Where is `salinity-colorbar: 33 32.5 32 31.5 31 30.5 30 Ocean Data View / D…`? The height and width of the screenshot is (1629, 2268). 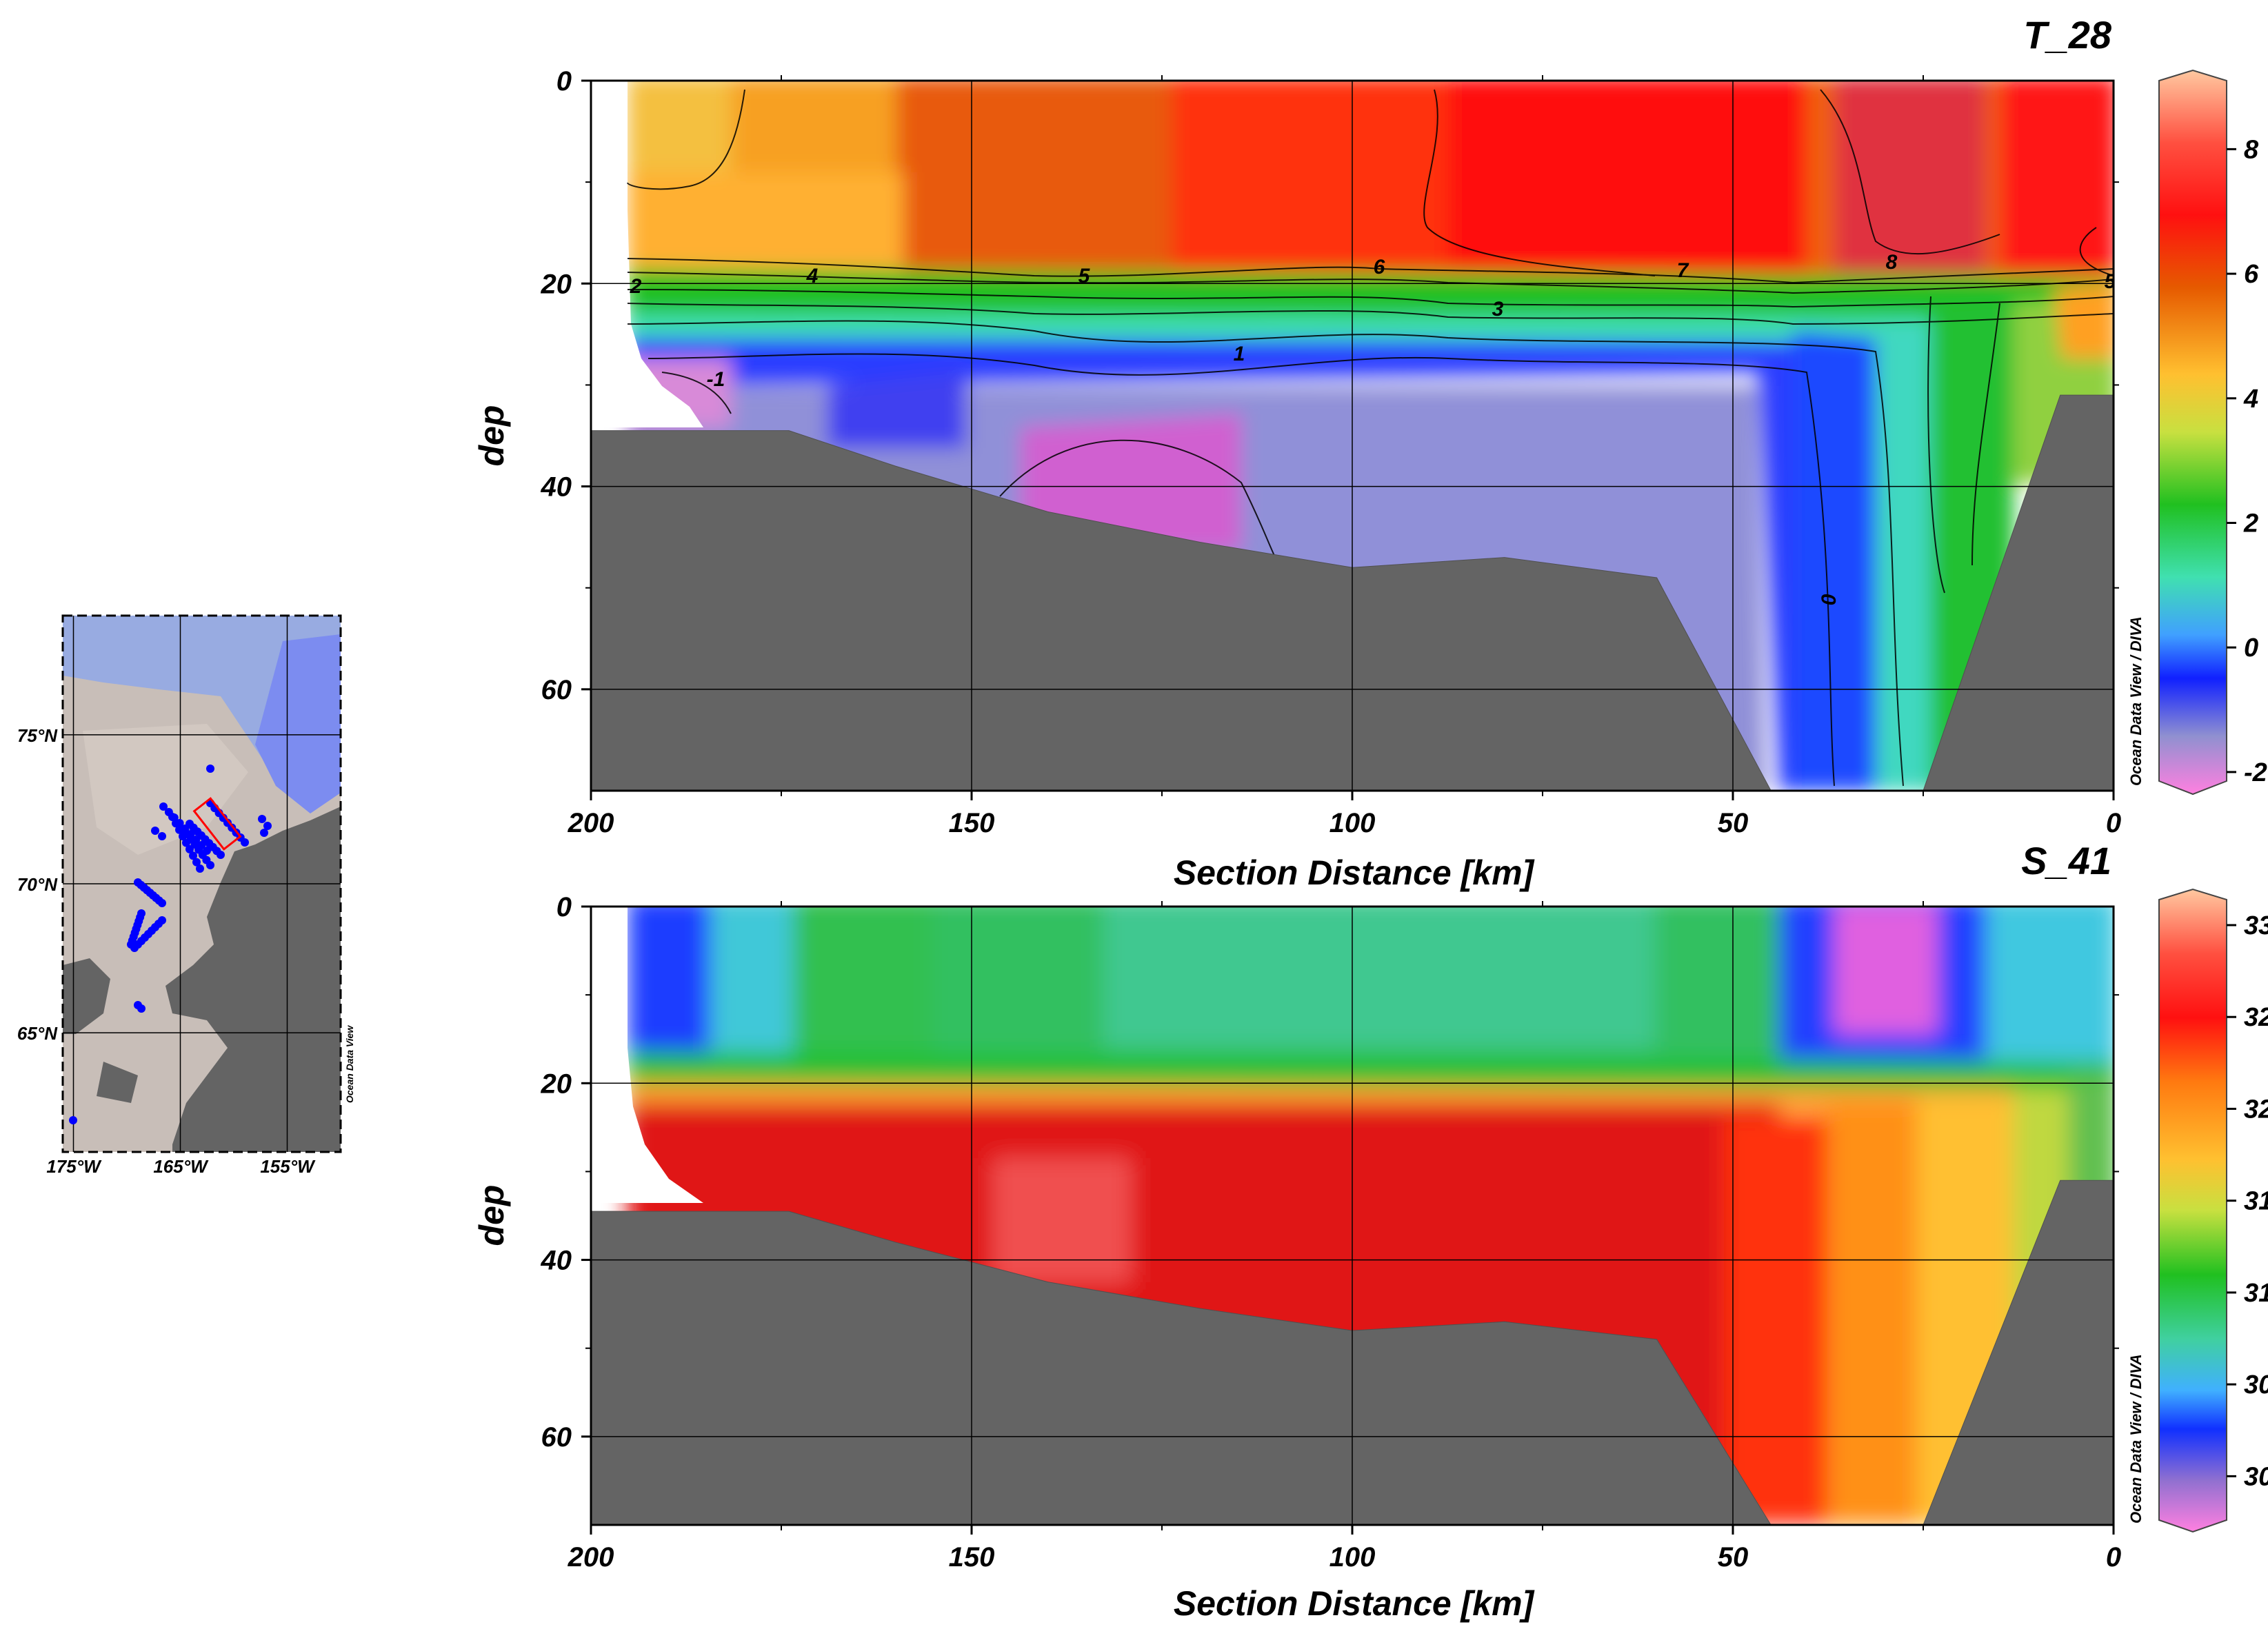 salinity-colorbar: 33 32.5 32 31.5 31 30.5 30 Ocean Data View / D… is located at coordinates (2197, 1210).